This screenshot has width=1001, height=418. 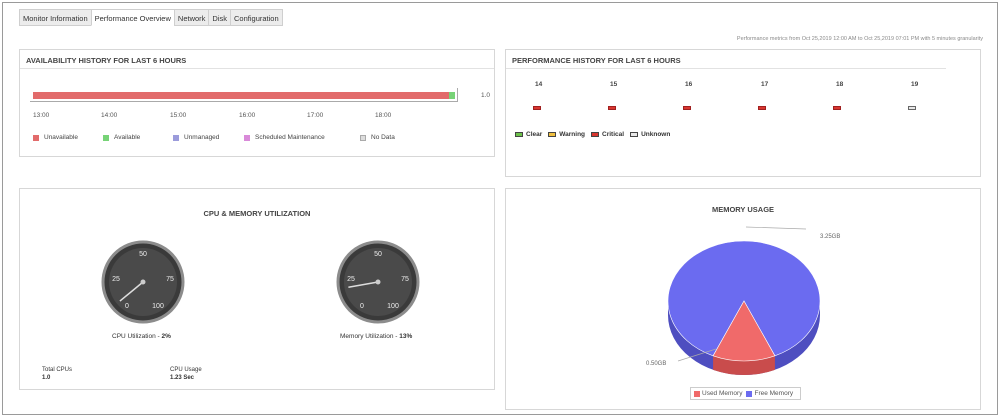 I want to click on availability-axis, so click(x=244, y=95).